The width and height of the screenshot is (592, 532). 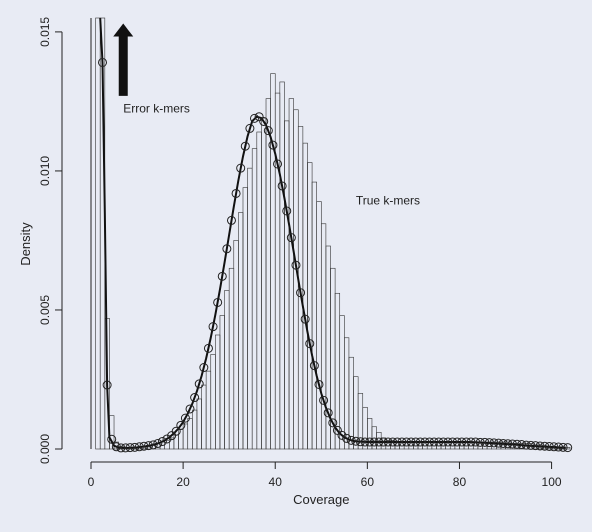 I want to click on up-arrow, so click(x=123, y=59).